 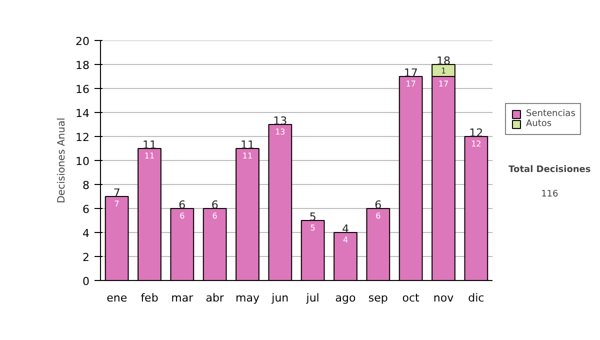 What do you see at coordinates (182, 298) in the screenshot?
I see `x-tick-label: mar` at bounding box center [182, 298].